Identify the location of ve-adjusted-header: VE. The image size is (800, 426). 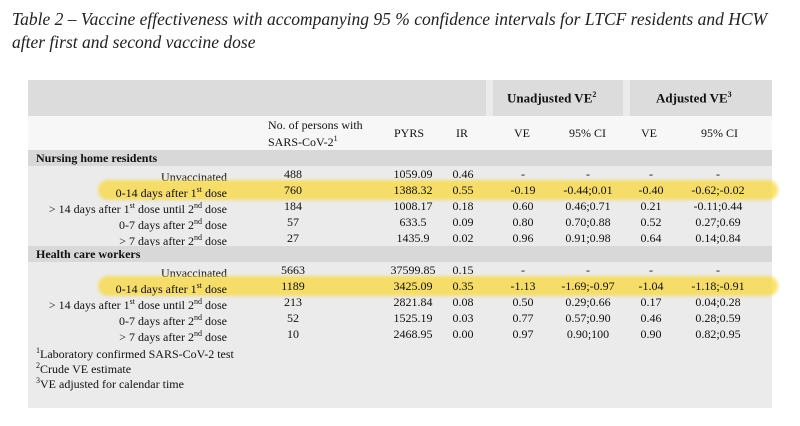
(649, 133).